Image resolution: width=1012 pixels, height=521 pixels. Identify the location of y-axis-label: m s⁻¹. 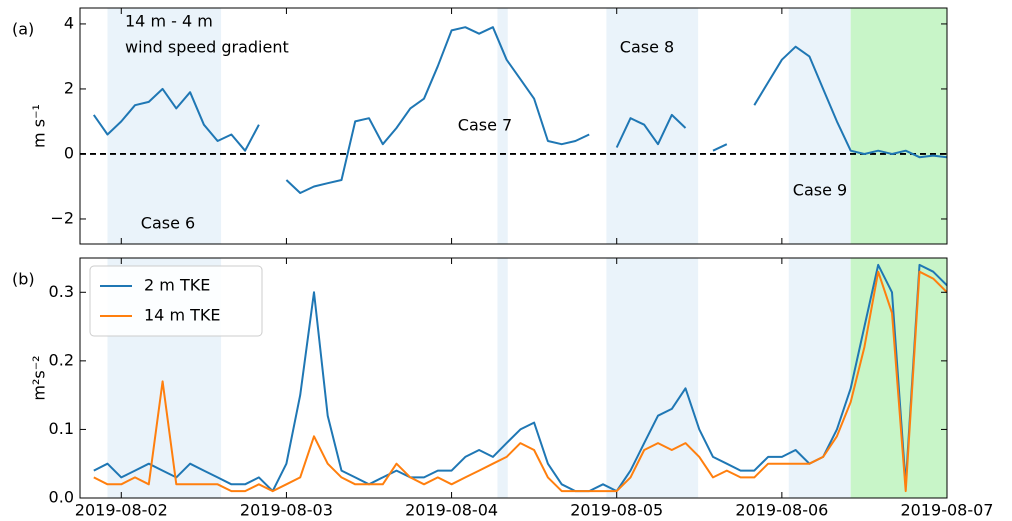
(39, 126).